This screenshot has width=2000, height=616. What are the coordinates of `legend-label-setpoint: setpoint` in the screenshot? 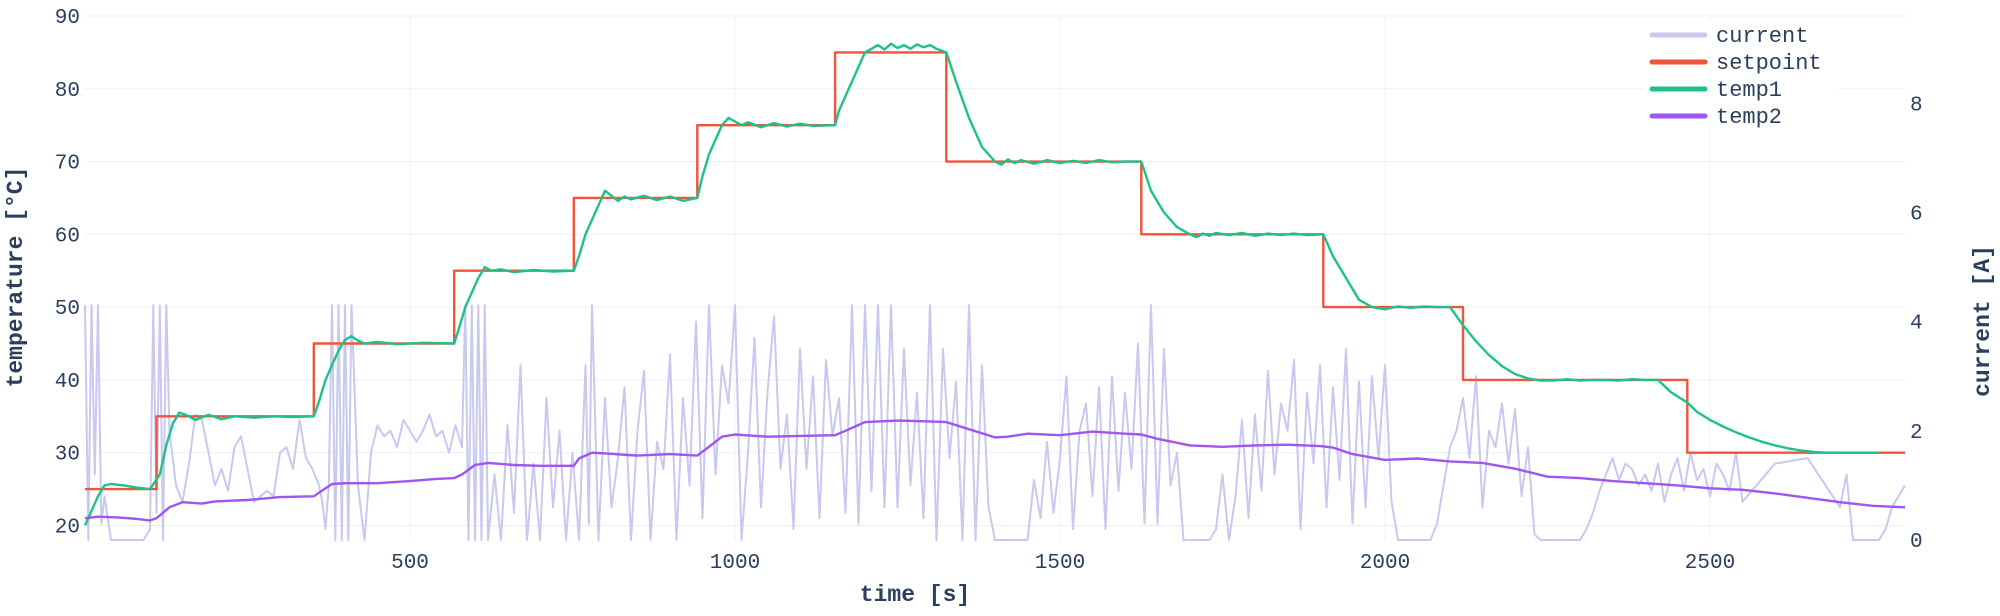 It's located at (1769, 63).